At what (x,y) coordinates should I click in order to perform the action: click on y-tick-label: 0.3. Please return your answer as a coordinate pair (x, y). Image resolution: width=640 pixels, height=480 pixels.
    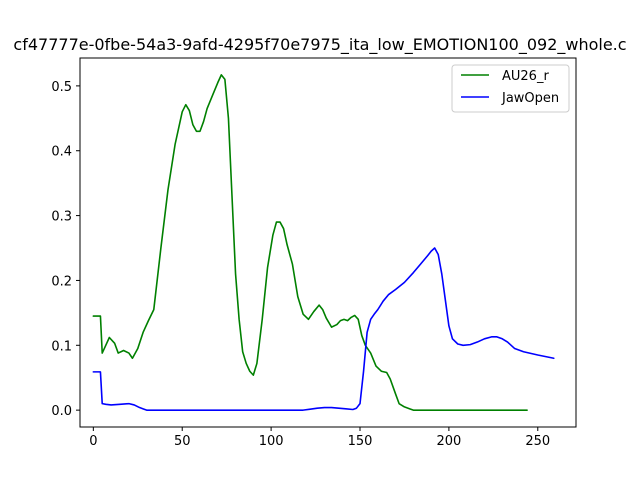
    Looking at the image, I should click on (61, 217).